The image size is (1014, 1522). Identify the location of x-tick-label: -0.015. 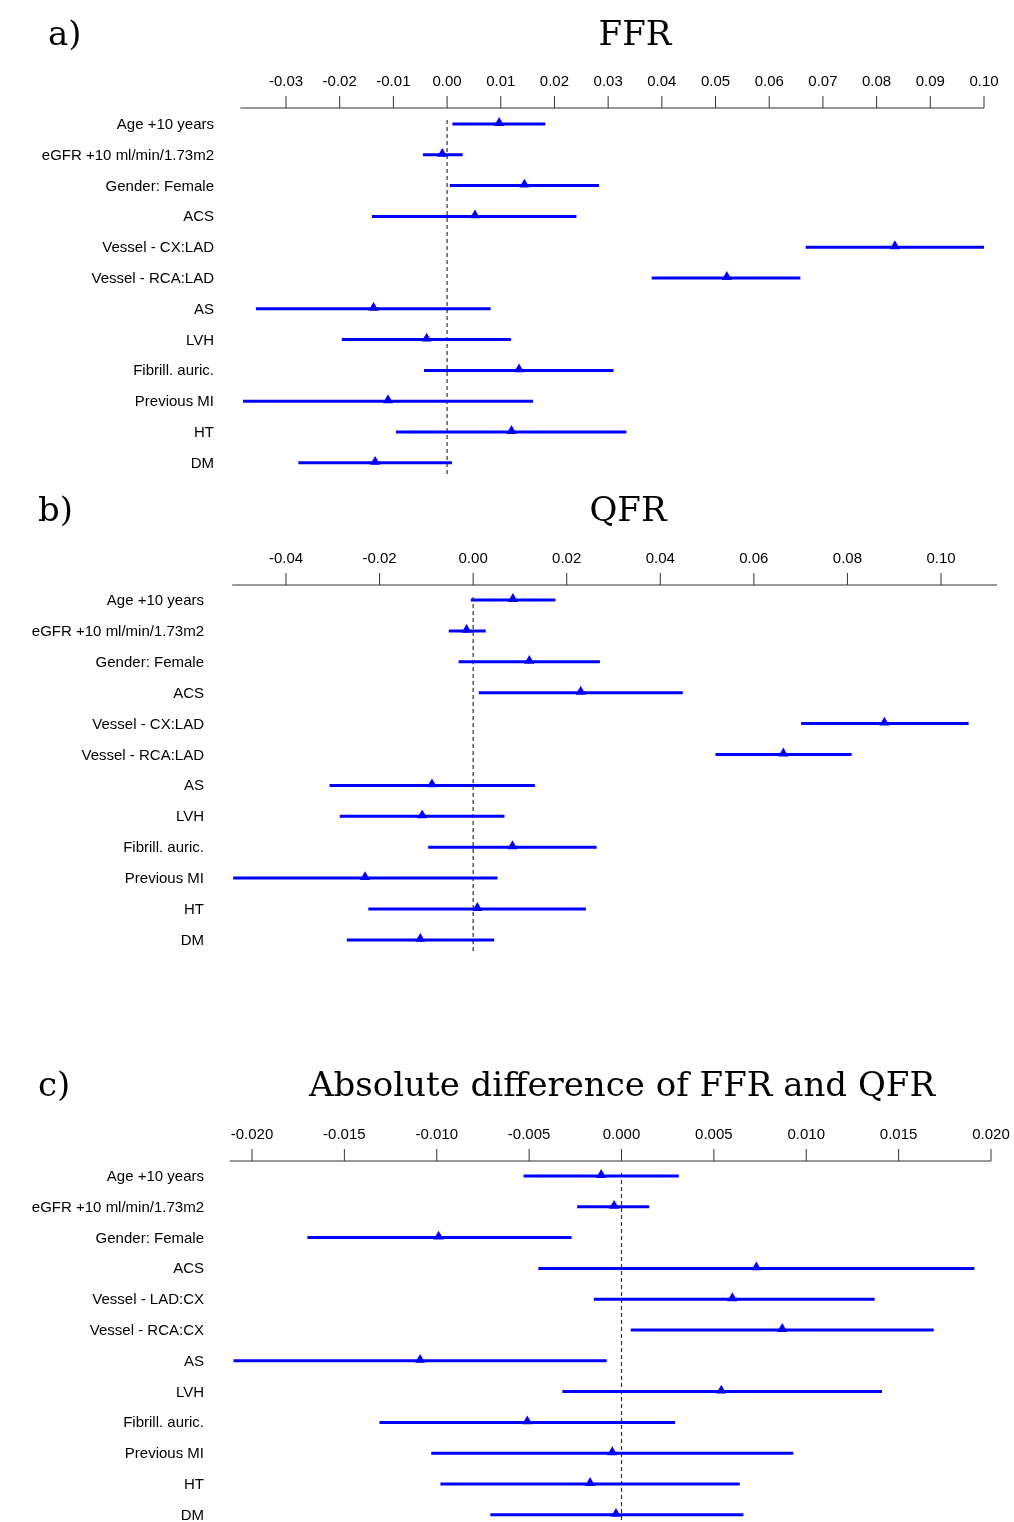
(344, 1133).